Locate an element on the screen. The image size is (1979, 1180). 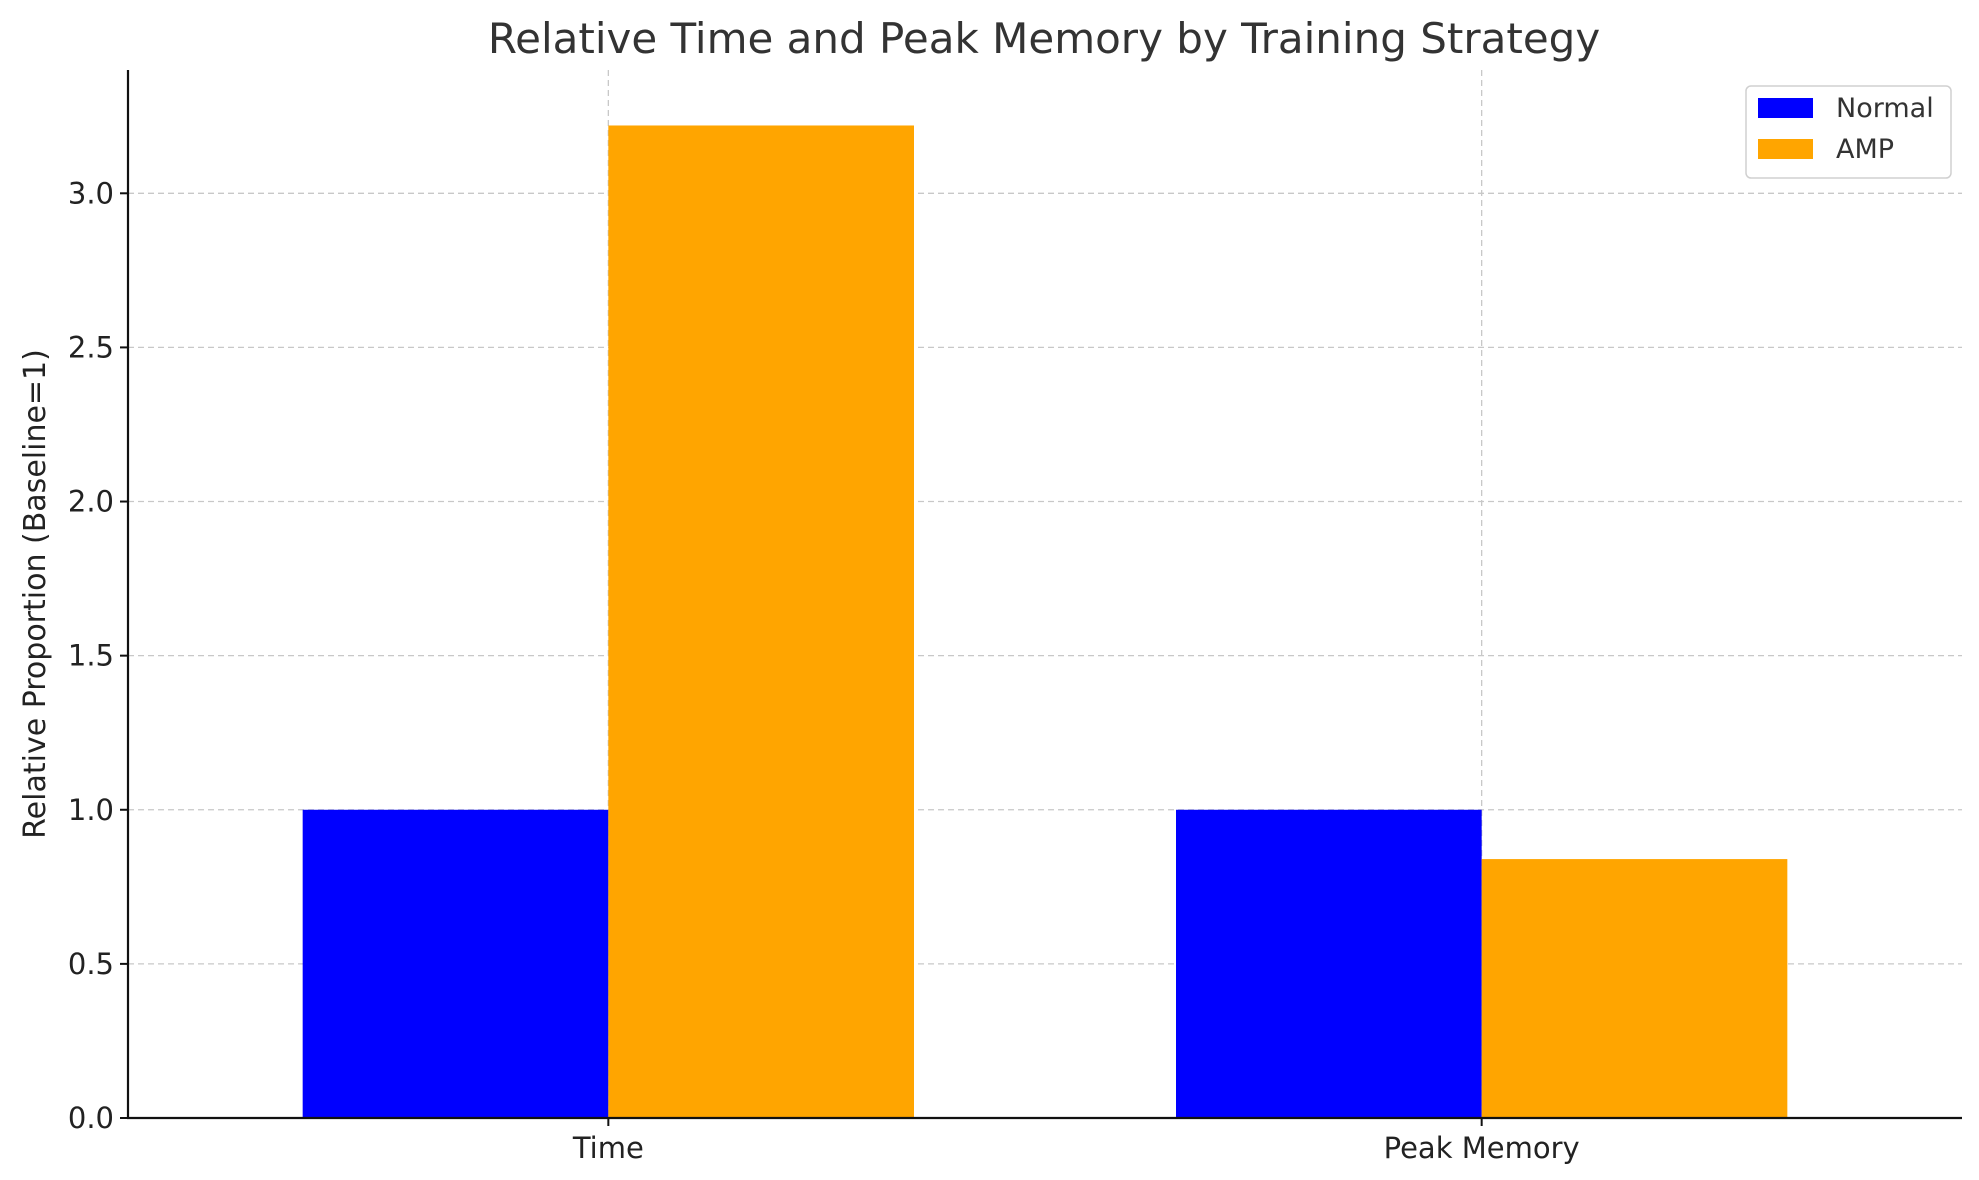
y-axis-ticks: 0.0 0.5 1.0 1.5 2.0 2.5 3.0 is located at coordinates (98, 655).